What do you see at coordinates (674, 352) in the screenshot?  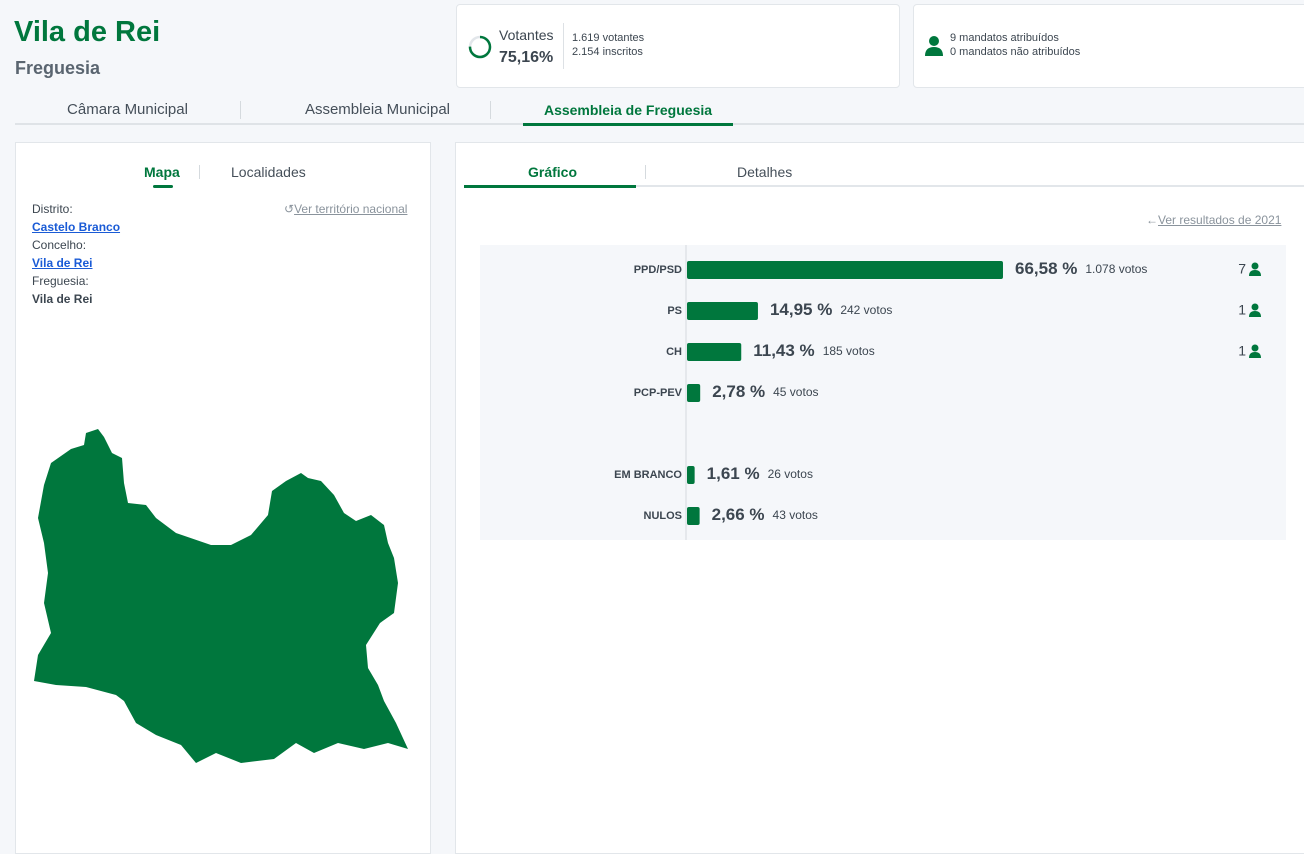 I see `party-label: CH` at bounding box center [674, 352].